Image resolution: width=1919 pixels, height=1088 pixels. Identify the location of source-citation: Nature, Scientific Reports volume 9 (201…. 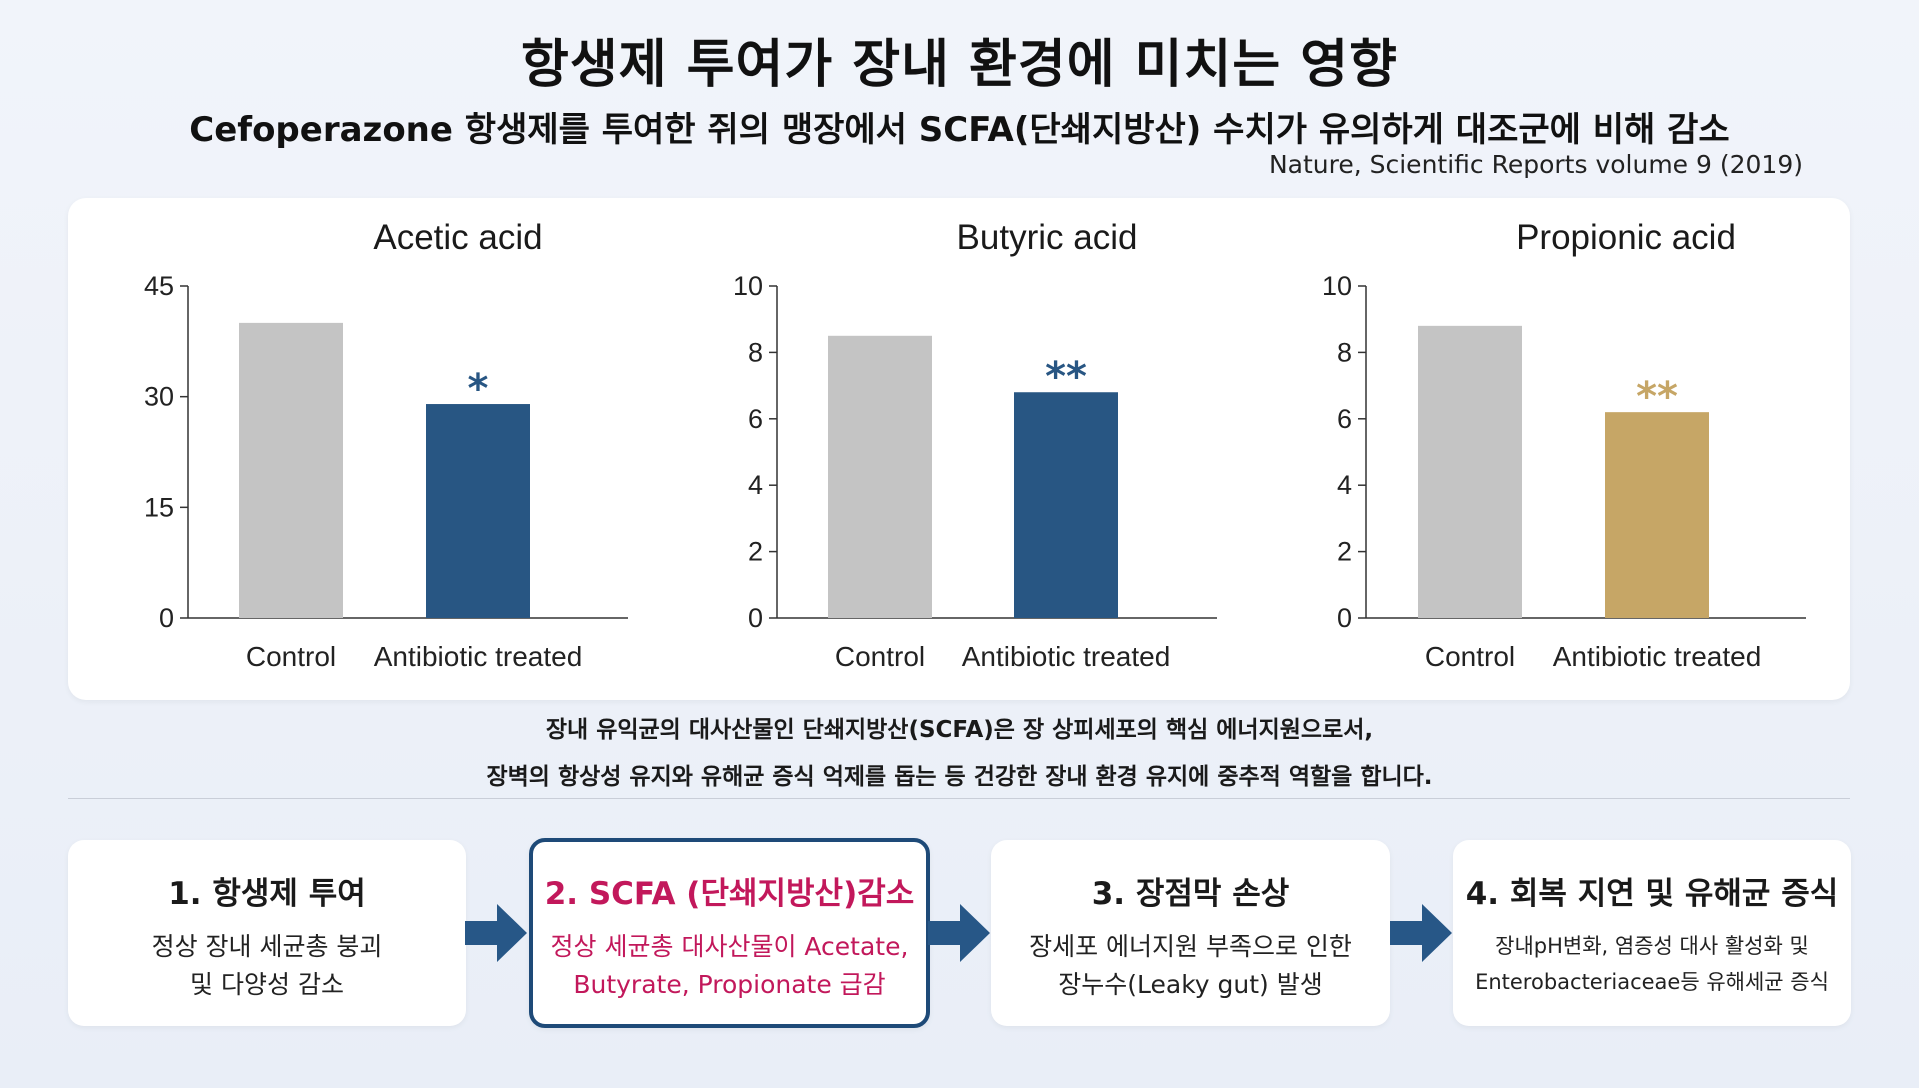
(1535, 164).